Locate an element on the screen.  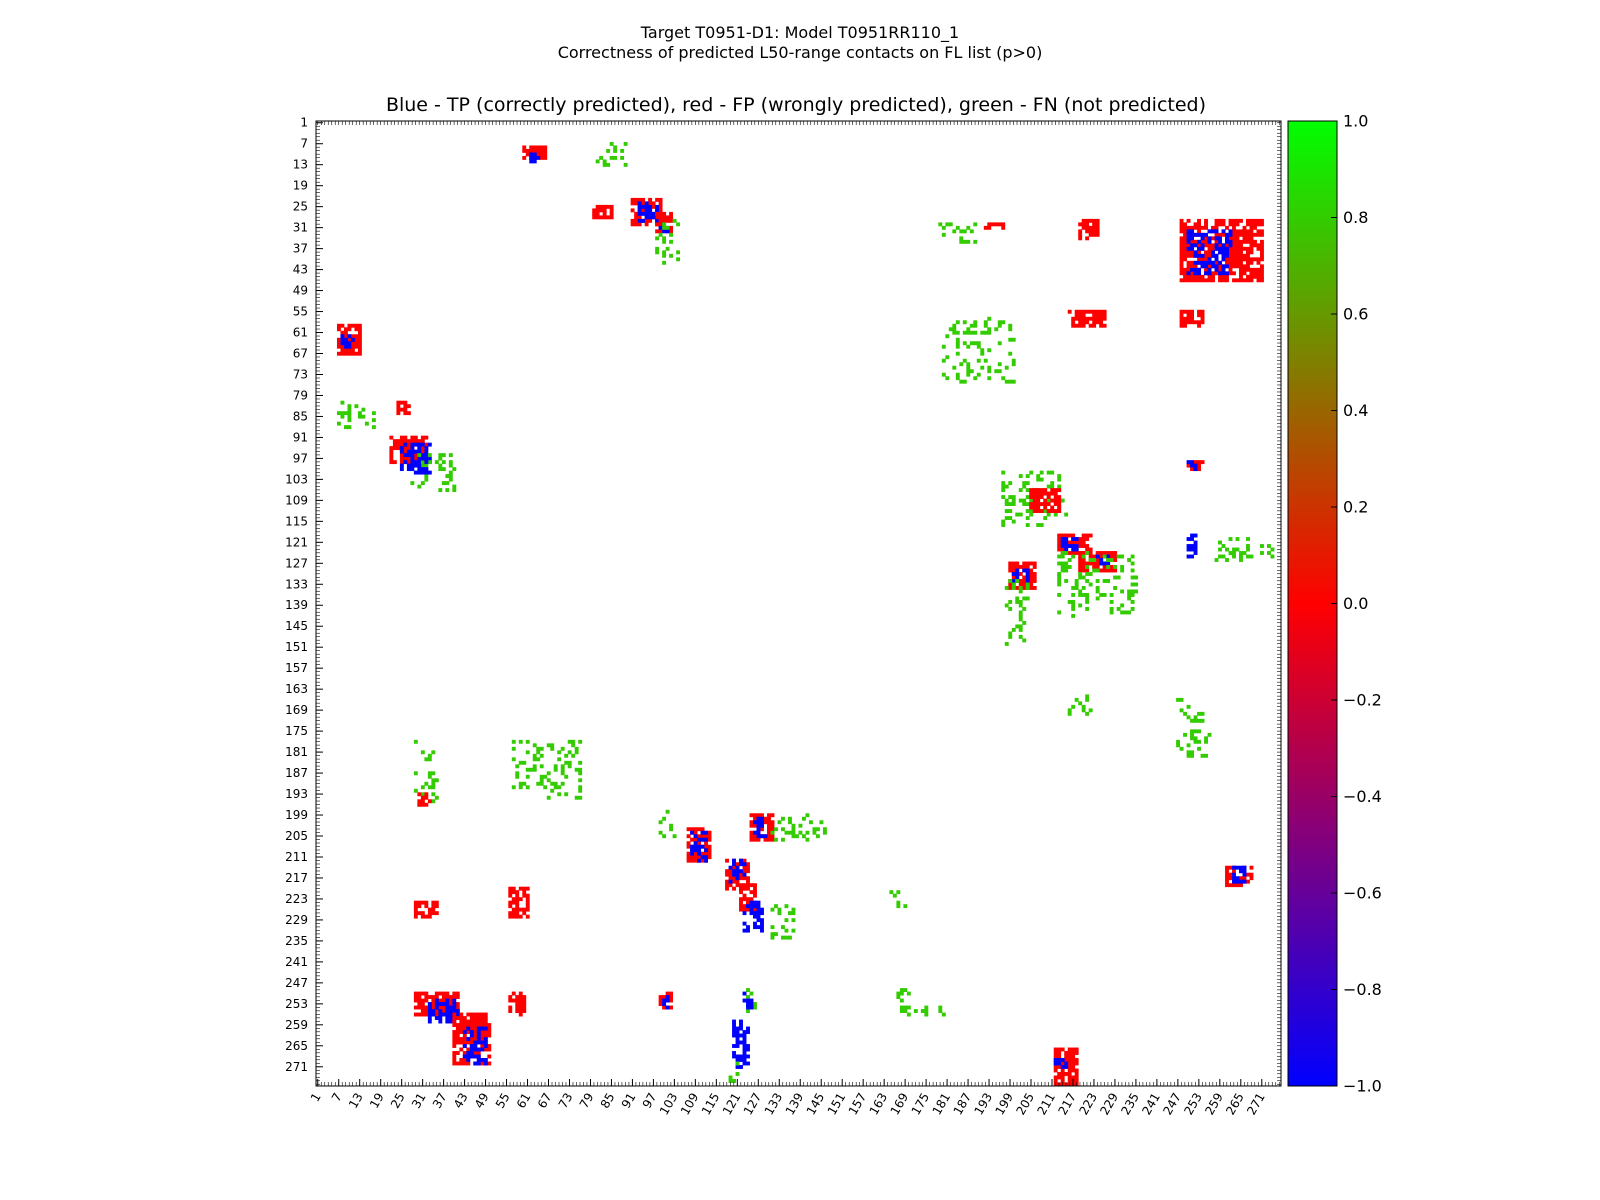
x-tick-label: 229 is located at coordinates (1109, 1104).